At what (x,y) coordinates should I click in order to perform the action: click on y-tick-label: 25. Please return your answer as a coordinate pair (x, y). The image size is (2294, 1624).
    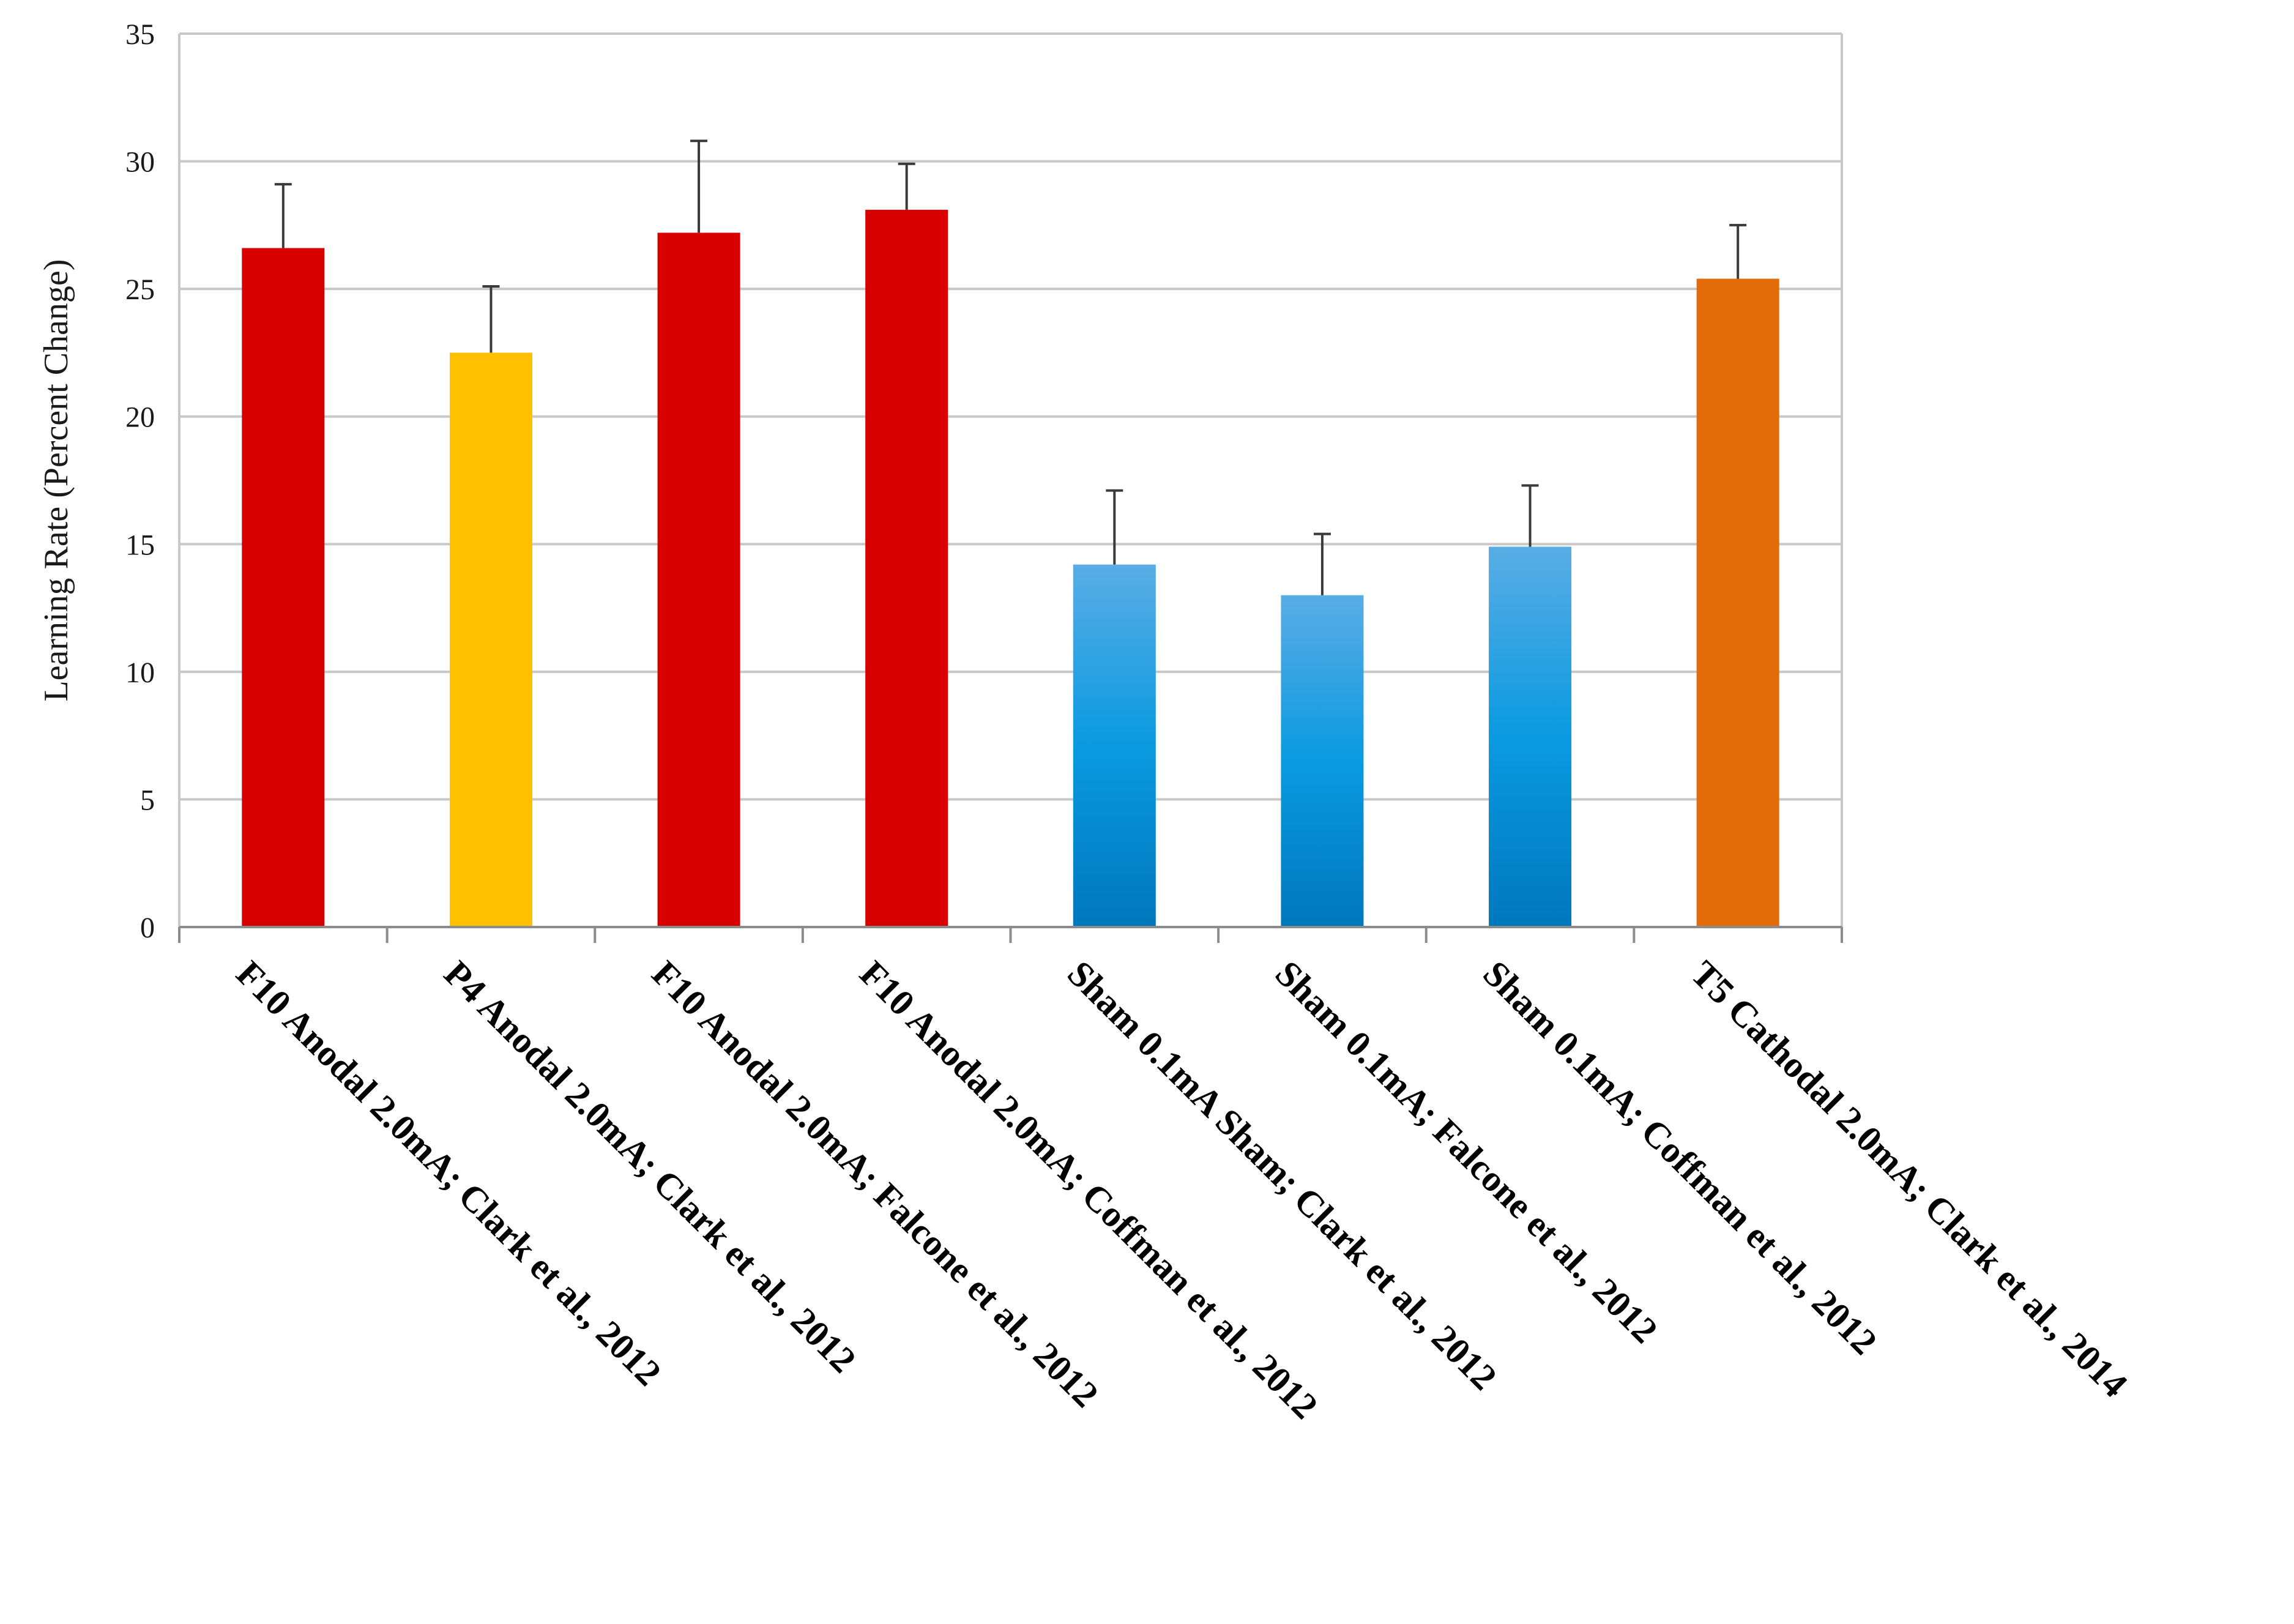
    Looking at the image, I should click on (140, 290).